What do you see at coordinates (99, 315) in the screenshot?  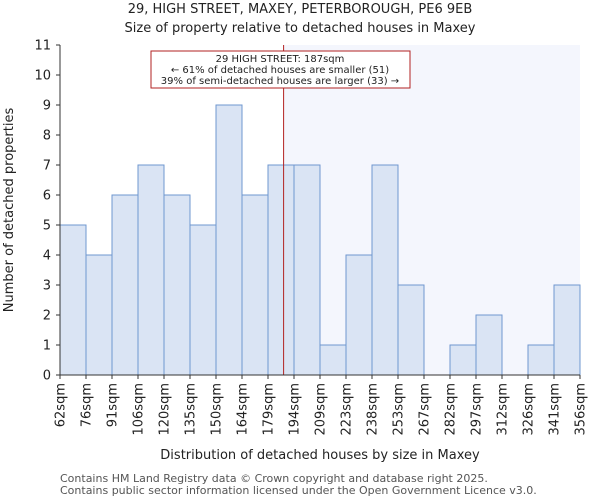 I see `bar-76sqm` at bounding box center [99, 315].